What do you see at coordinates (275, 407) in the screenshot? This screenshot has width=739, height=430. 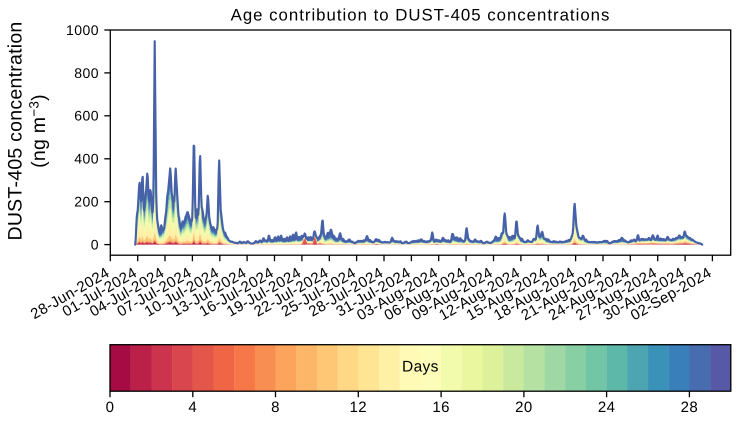 I see `svg-text: 8` at bounding box center [275, 407].